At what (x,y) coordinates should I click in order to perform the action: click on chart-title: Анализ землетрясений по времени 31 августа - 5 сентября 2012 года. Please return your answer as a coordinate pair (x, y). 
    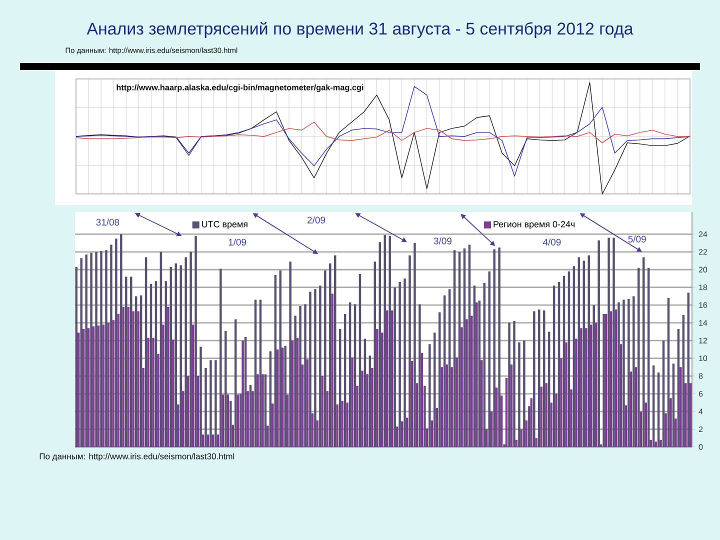
    Looking at the image, I should click on (360, 30).